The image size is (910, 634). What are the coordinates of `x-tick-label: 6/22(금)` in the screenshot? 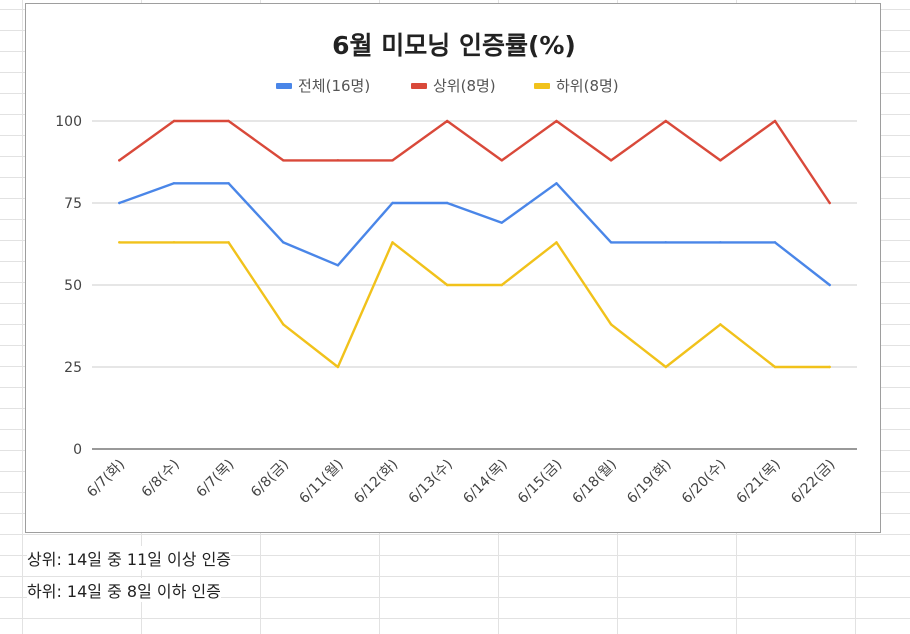 It's located at (813, 482).